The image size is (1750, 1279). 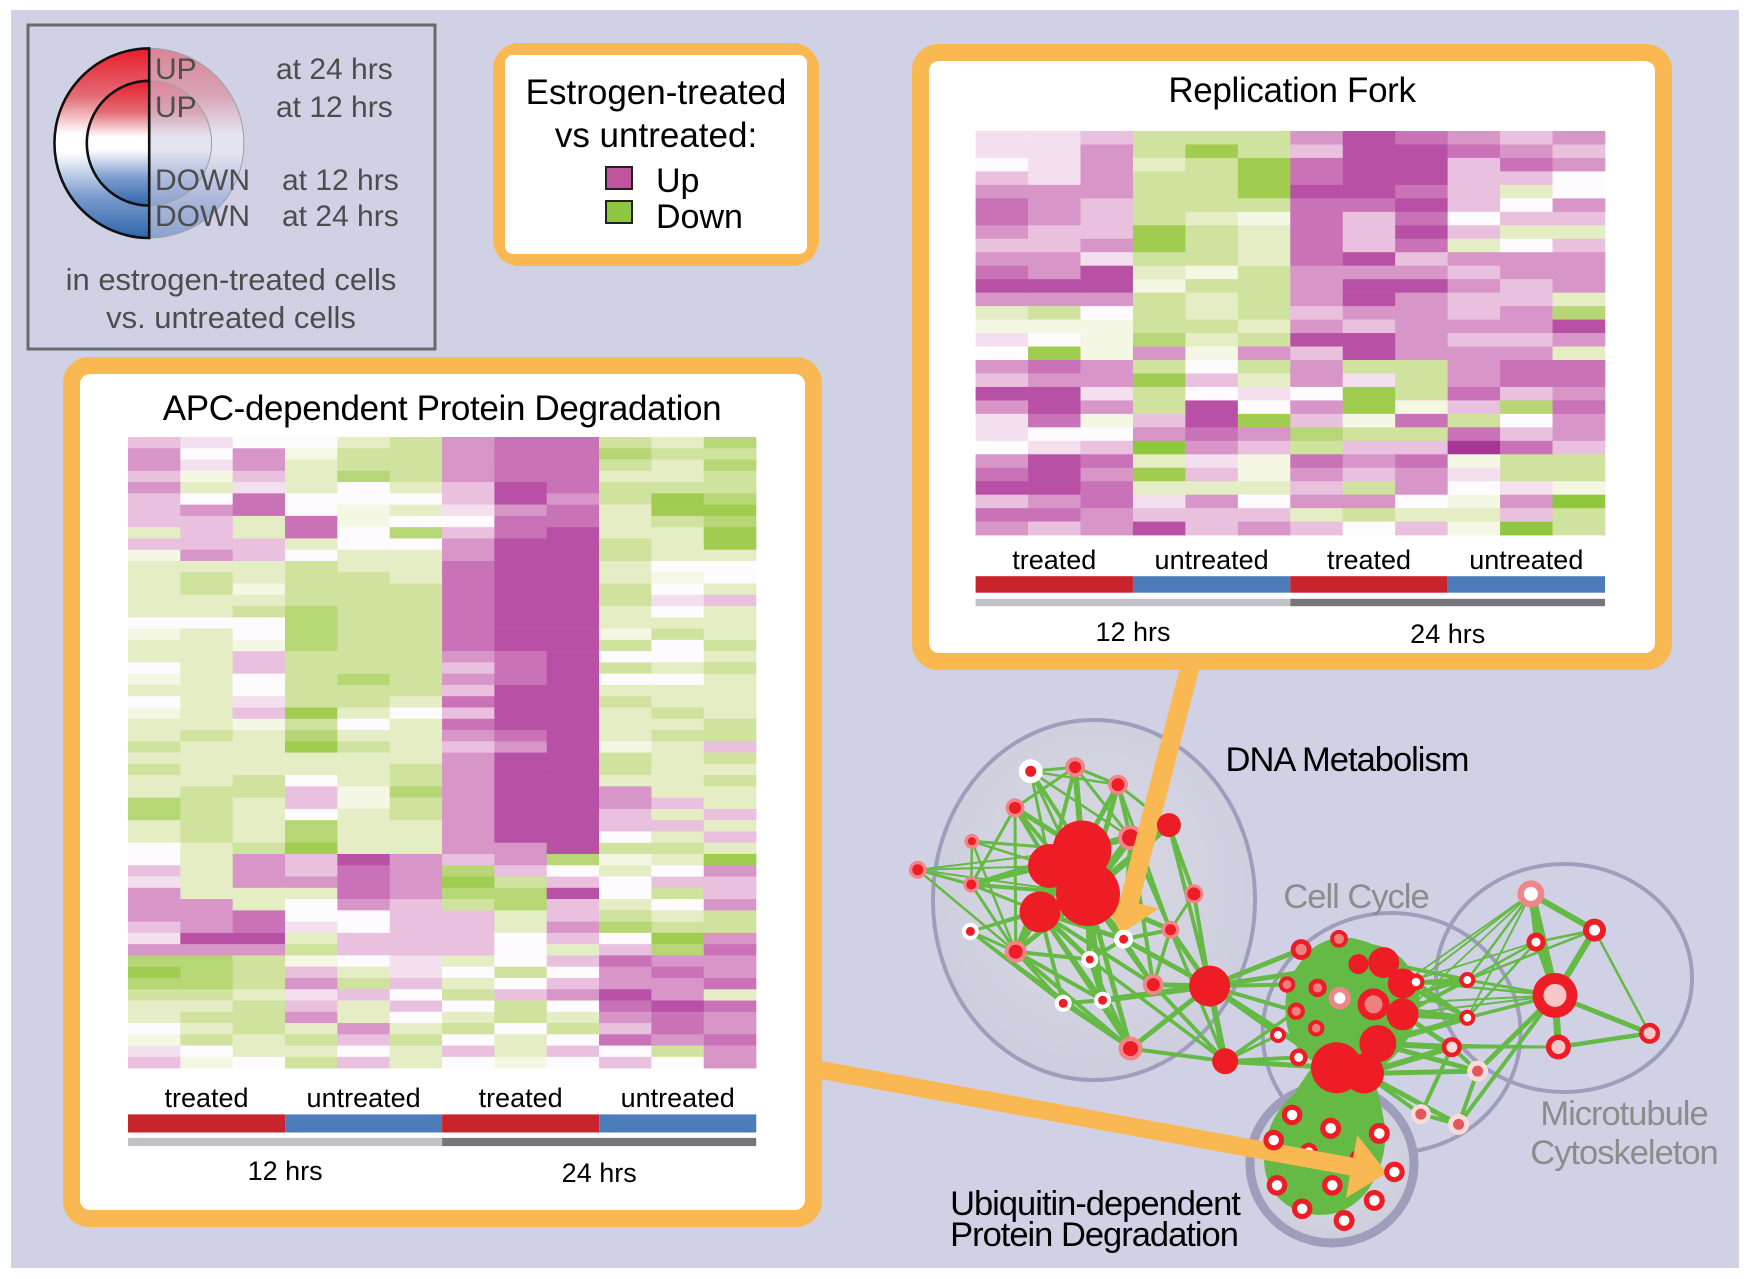 What do you see at coordinates (231, 279) in the screenshot?
I see `svg-text: in estrogen-treated cells` at bounding box center [231, 279].